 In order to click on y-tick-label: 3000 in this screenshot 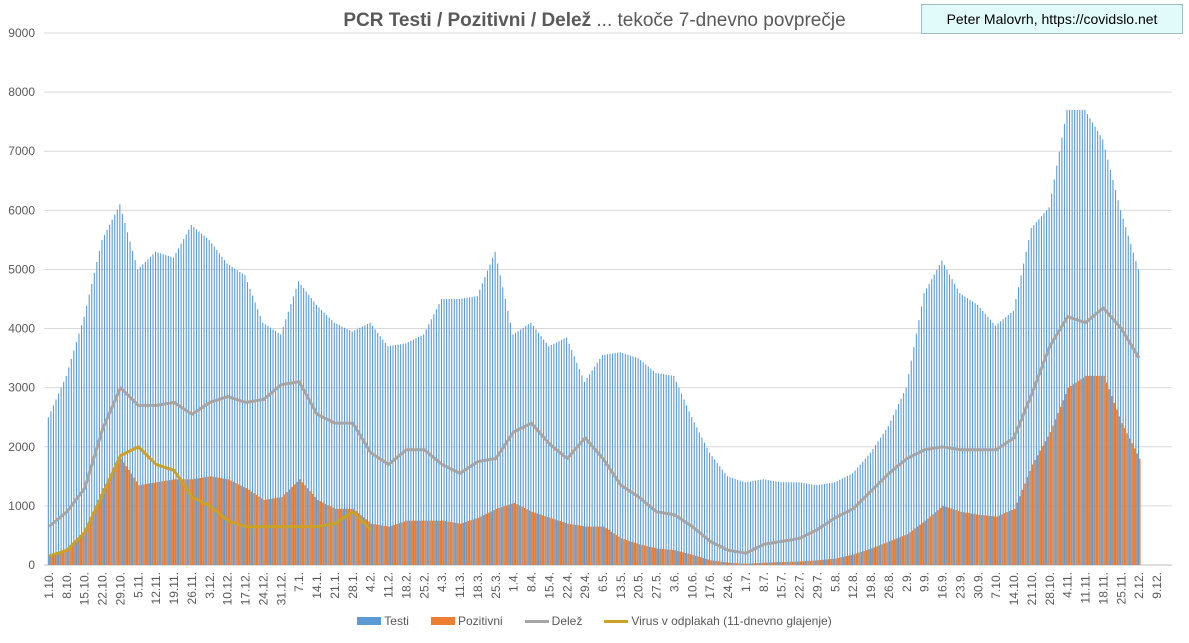, I will do `click(21, 388)`.